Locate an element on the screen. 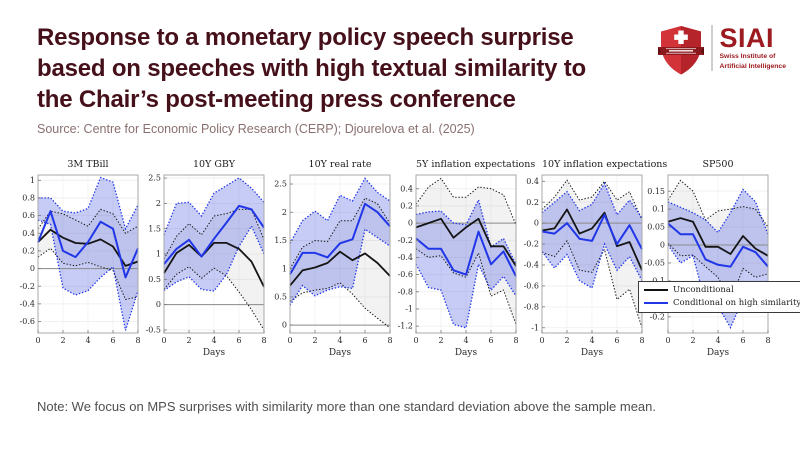 The height and width of the screenshot is (450, 800). panel-title: 5Y inflation expectations is located at coordinates (476, 164).